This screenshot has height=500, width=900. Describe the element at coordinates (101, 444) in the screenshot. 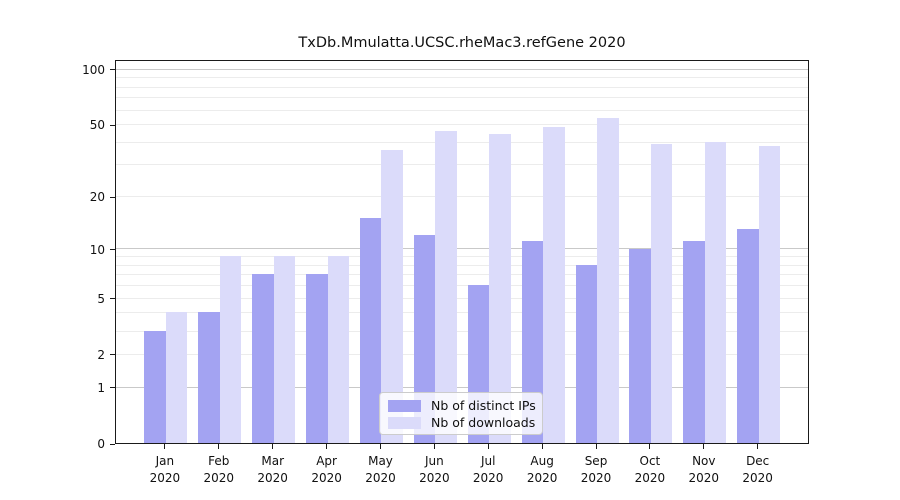

I see `y-axis-tick-label: 0` at that location.